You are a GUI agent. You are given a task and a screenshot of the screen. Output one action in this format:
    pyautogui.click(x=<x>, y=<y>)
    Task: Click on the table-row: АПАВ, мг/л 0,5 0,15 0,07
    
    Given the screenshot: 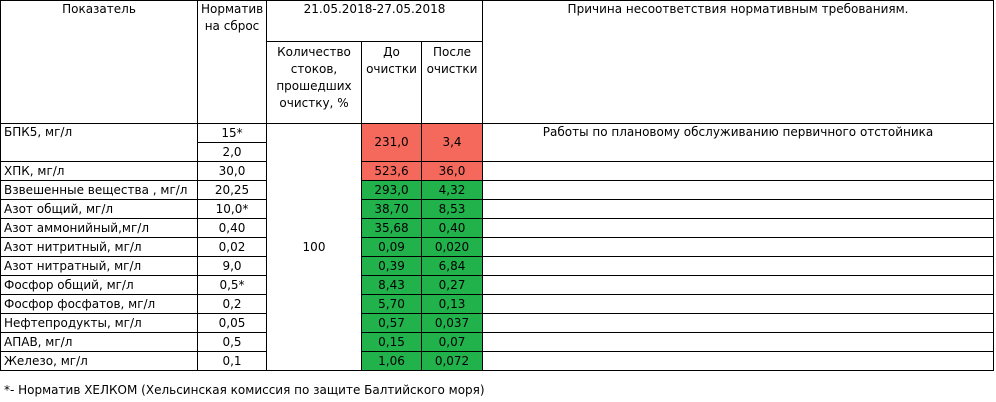 What is the action you would take?
    pyautogui.click(x=497, y=342)
    